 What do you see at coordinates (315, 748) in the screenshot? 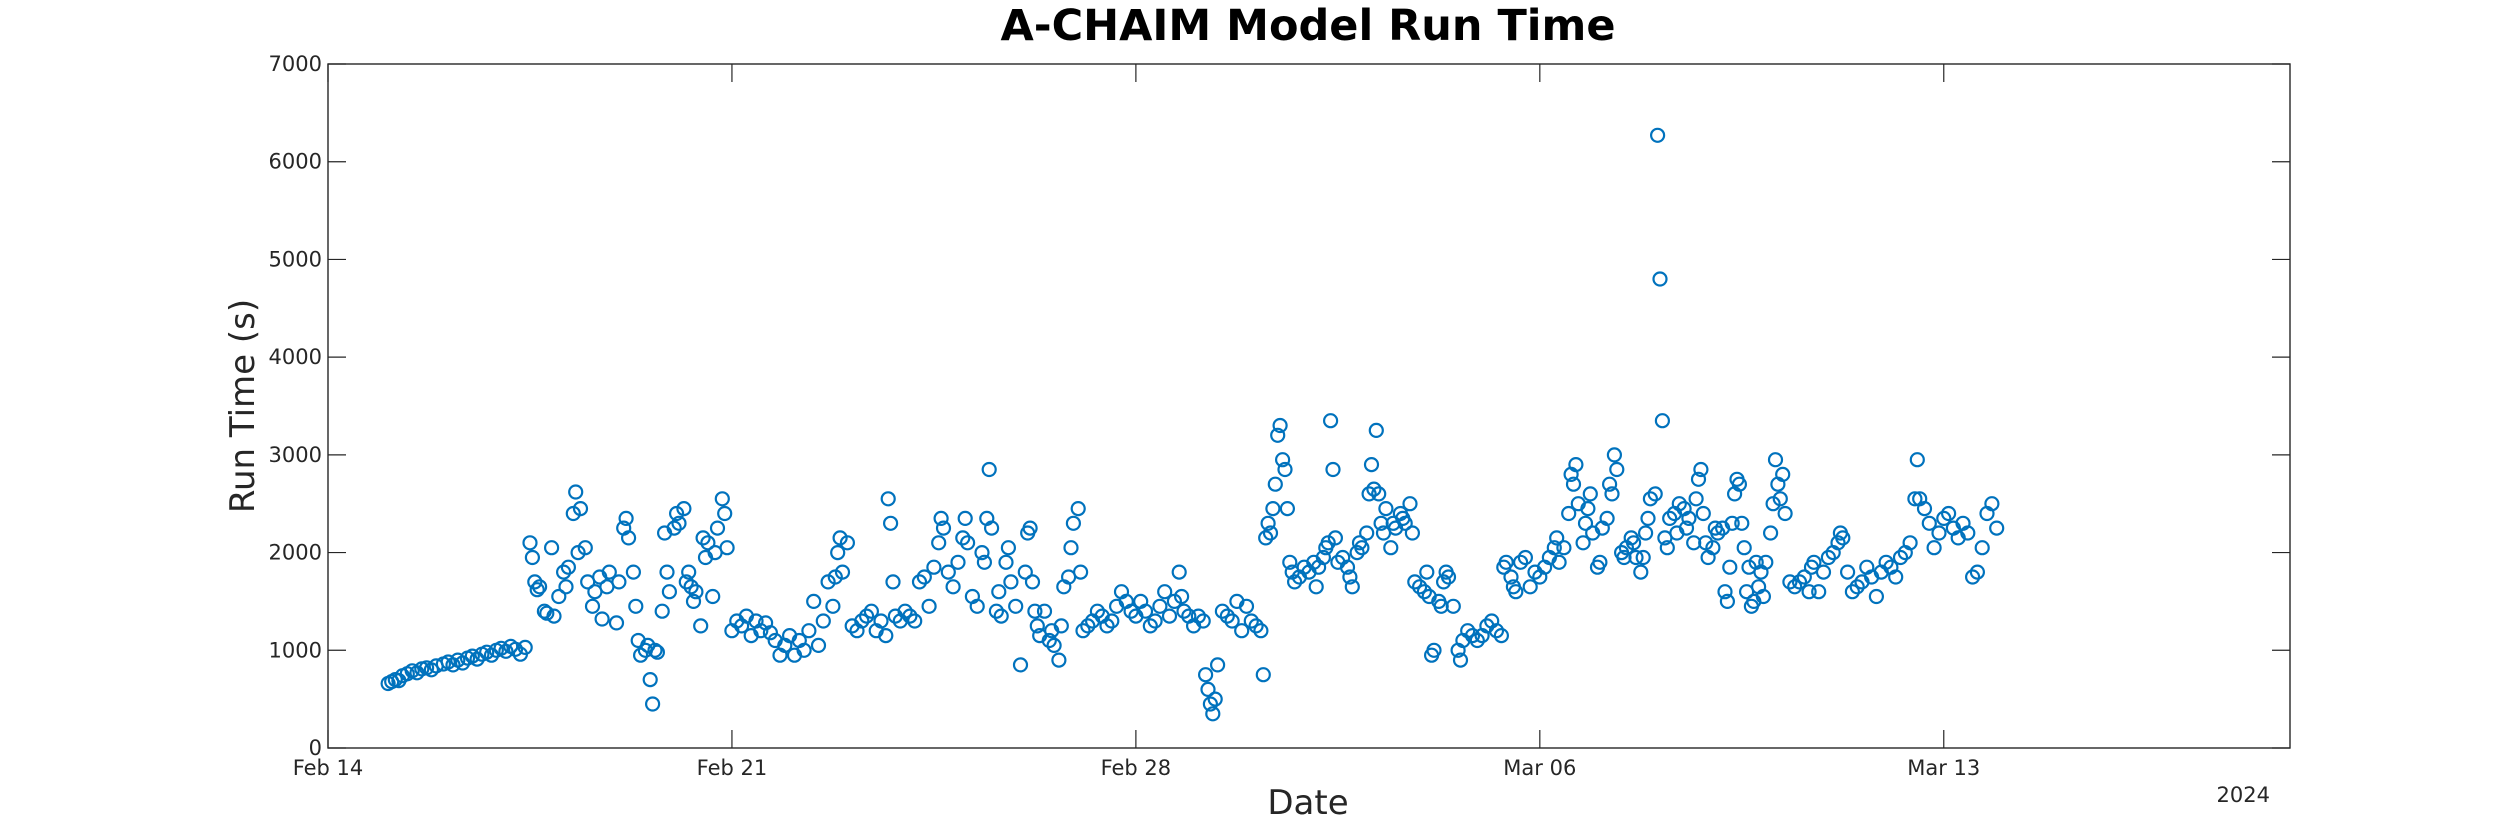
I see `y-tick-label: 0` at bounding box center [315, 748].